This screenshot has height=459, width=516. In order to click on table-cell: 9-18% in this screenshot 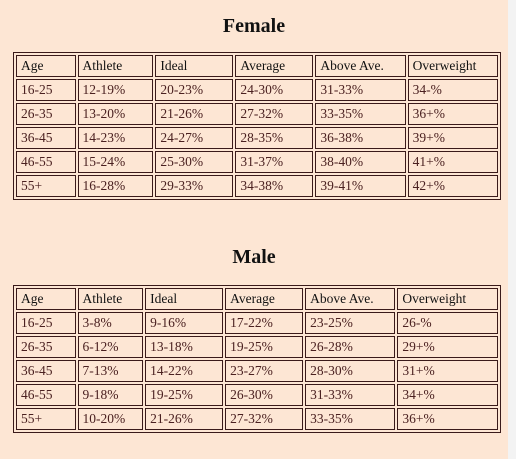, I will do `click(110, 395)`.